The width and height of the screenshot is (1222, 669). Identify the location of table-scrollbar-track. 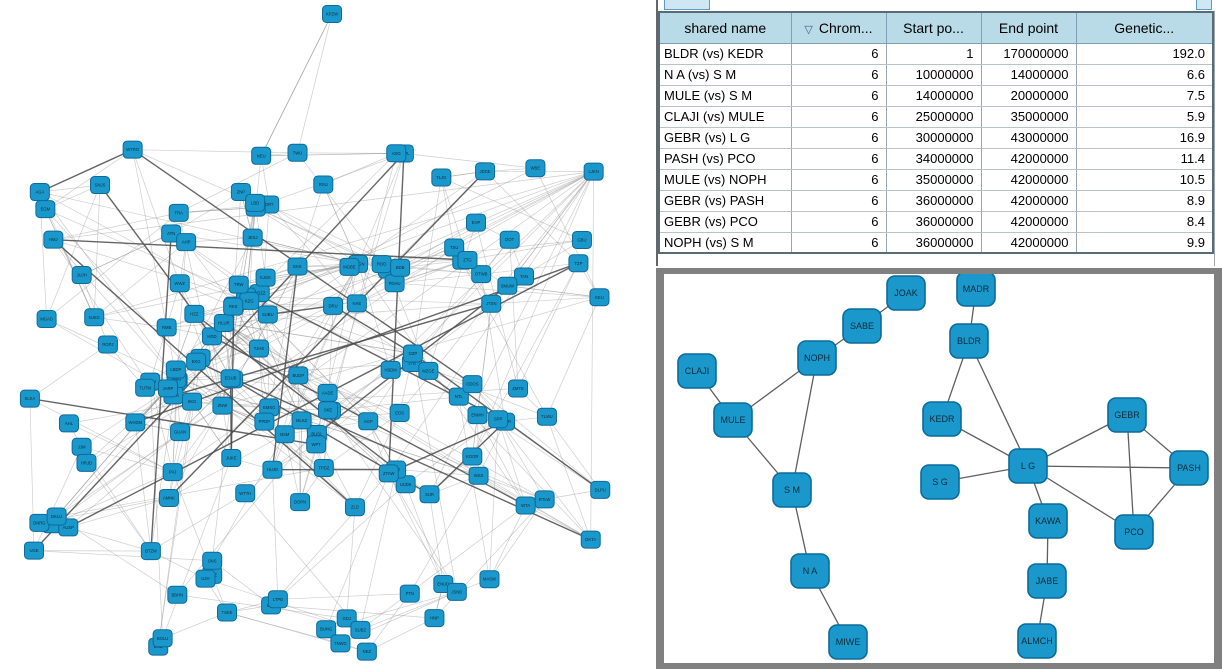
(1218, 138).